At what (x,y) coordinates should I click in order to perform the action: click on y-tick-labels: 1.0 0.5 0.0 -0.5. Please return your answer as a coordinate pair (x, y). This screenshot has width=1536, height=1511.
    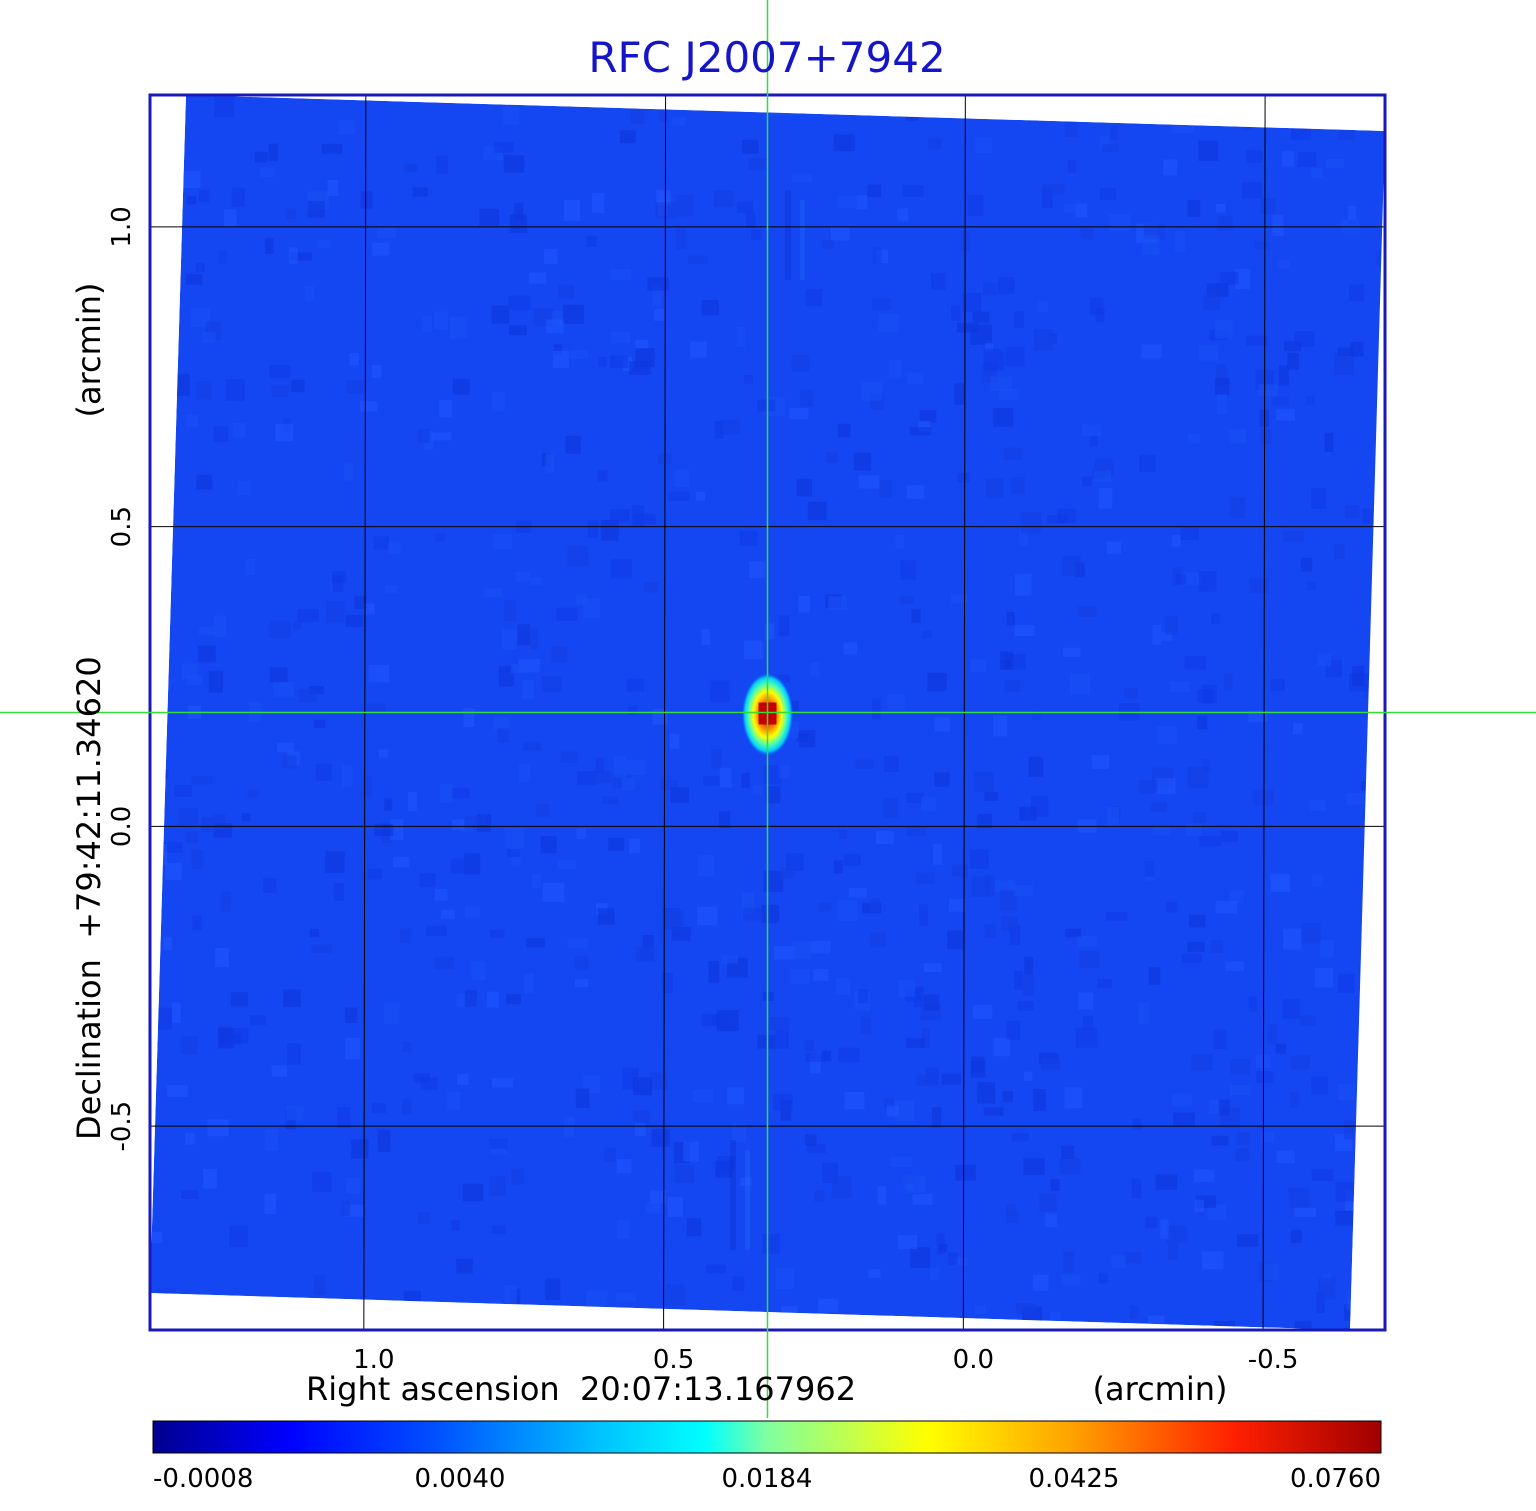
    Looking at the image, I should click on (122, 678).